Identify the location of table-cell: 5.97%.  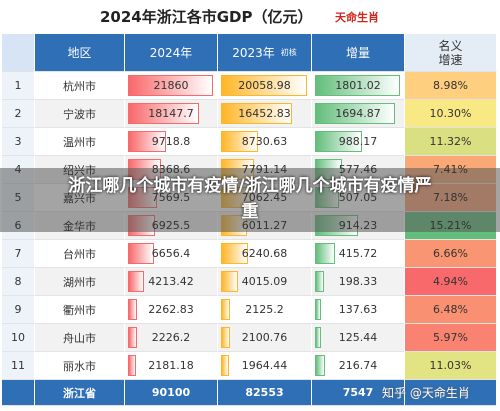
(451, 338).